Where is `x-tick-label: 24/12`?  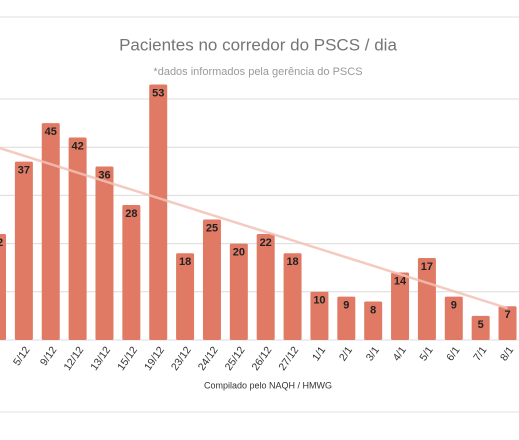 x-tick-label: 24/12 is located at coordinates (208, 358).